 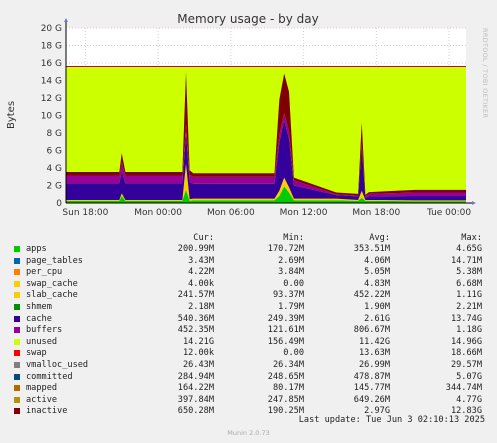 What do you see at coordinates (249, 412) in the screenshot?
I see `legend-item: inactive 650.28M 190.25M 2.97G 12.83G` at bounding box center [249, 412].